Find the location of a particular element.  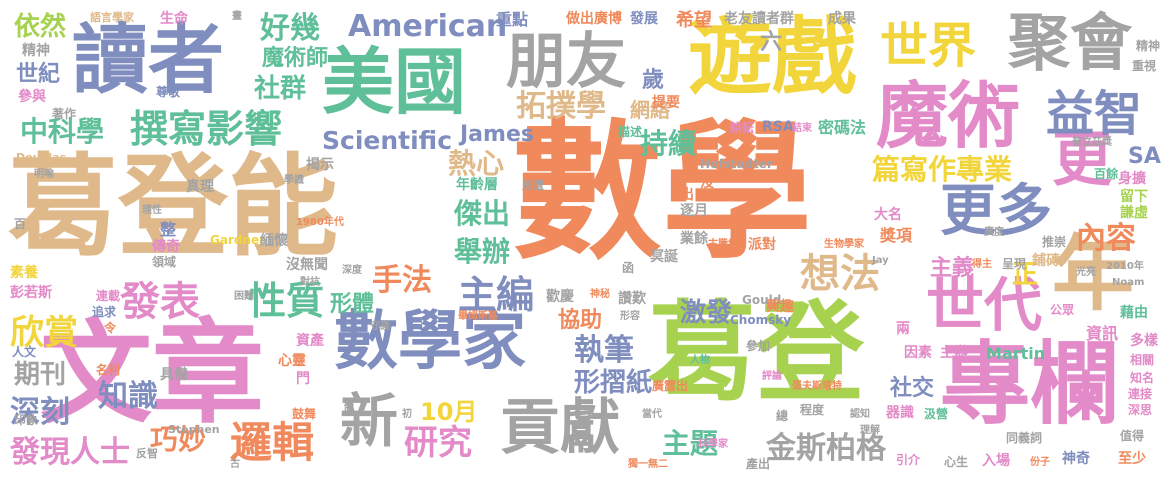

word-cloud-word: 專欄 is located at coordinates (1030, 384).